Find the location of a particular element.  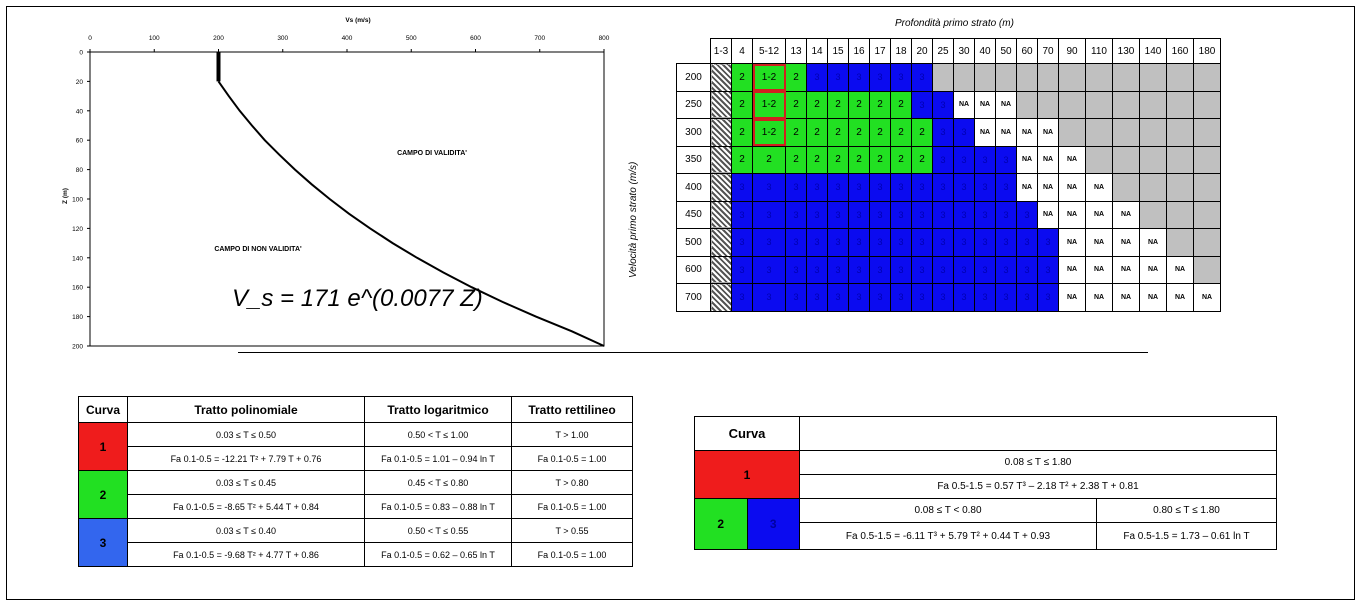

table1-range-cell: T > 0.80 is located at coordinates (572, 482).